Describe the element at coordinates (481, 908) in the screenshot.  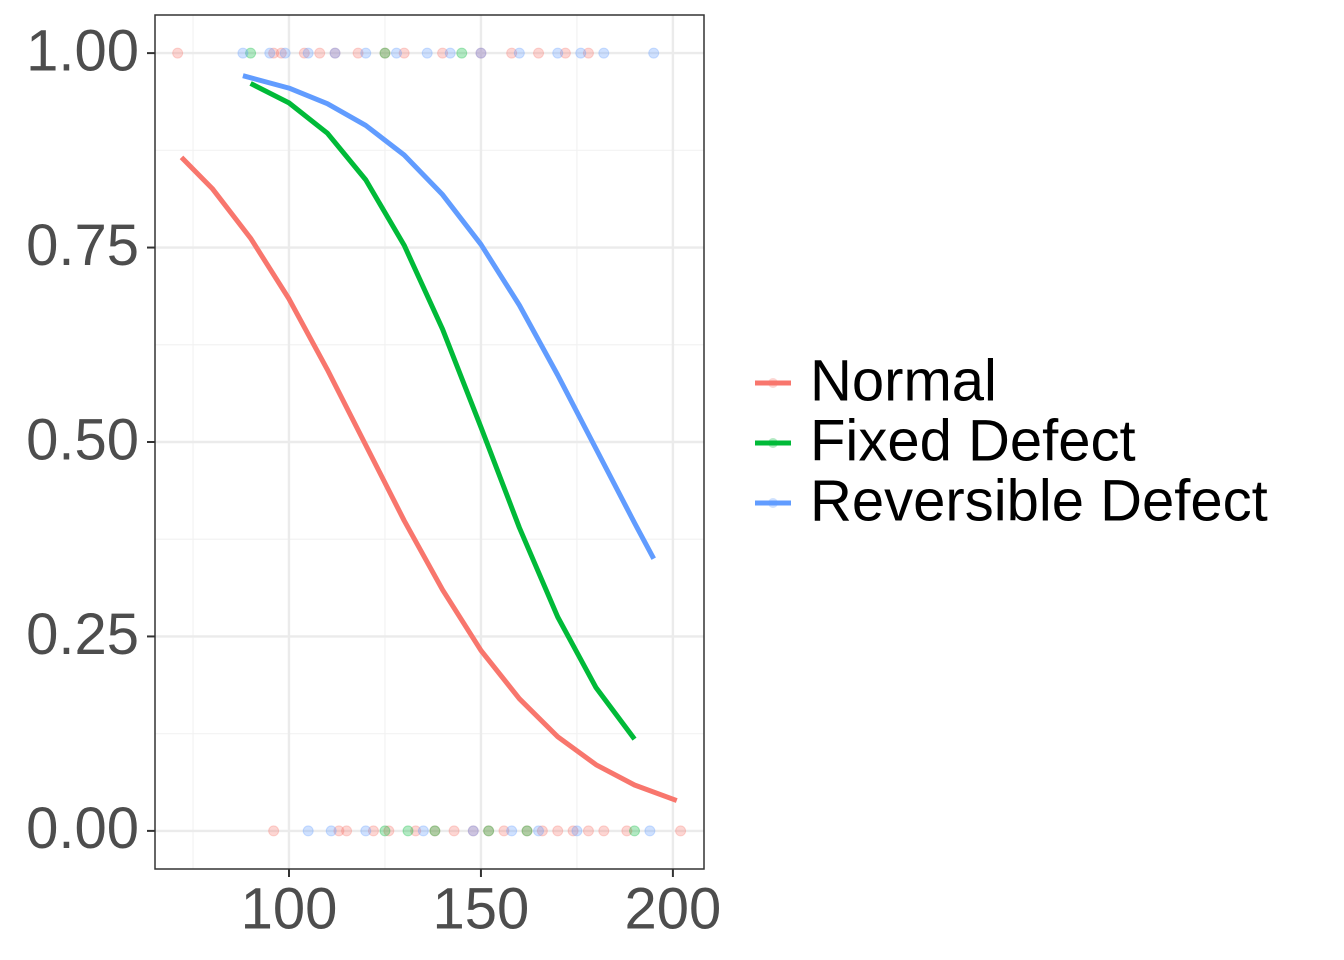
I see `x-tick-label: 150` at that location.